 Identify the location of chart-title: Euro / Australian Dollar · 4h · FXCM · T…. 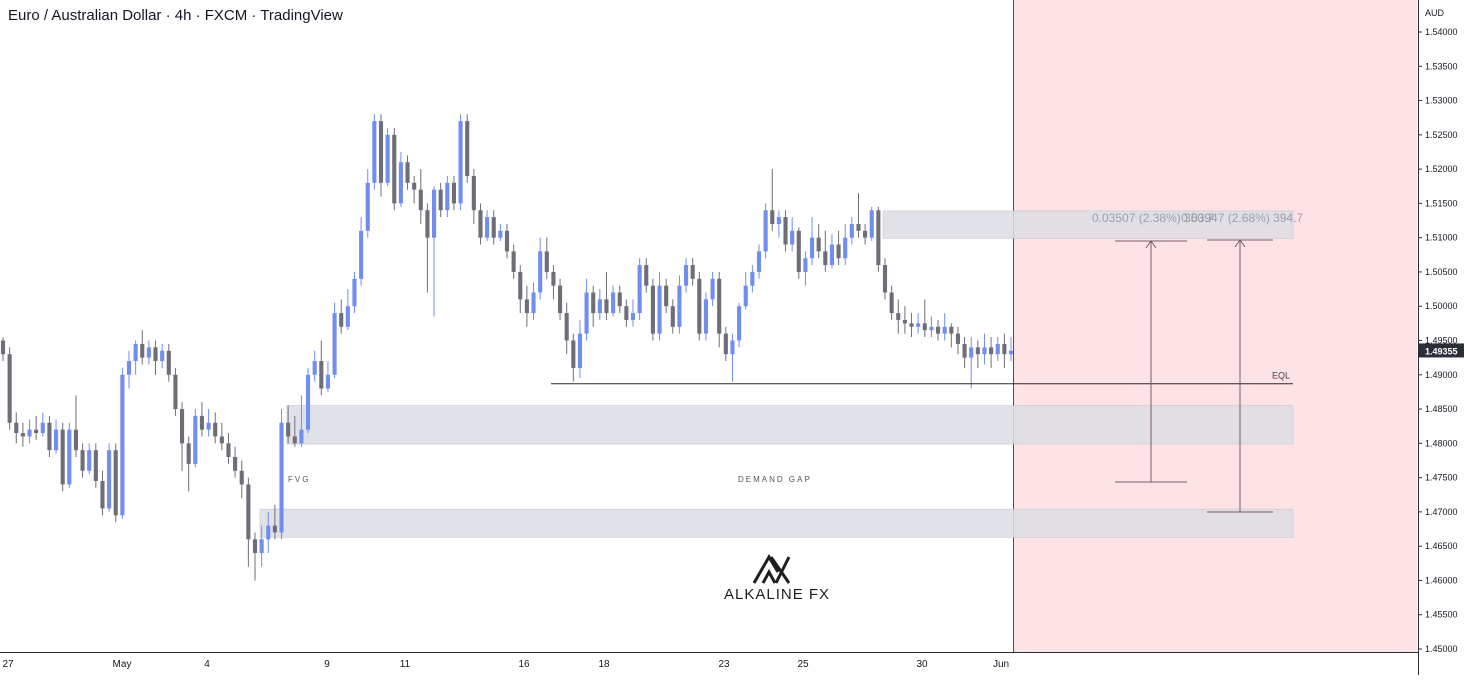
(175, 15).